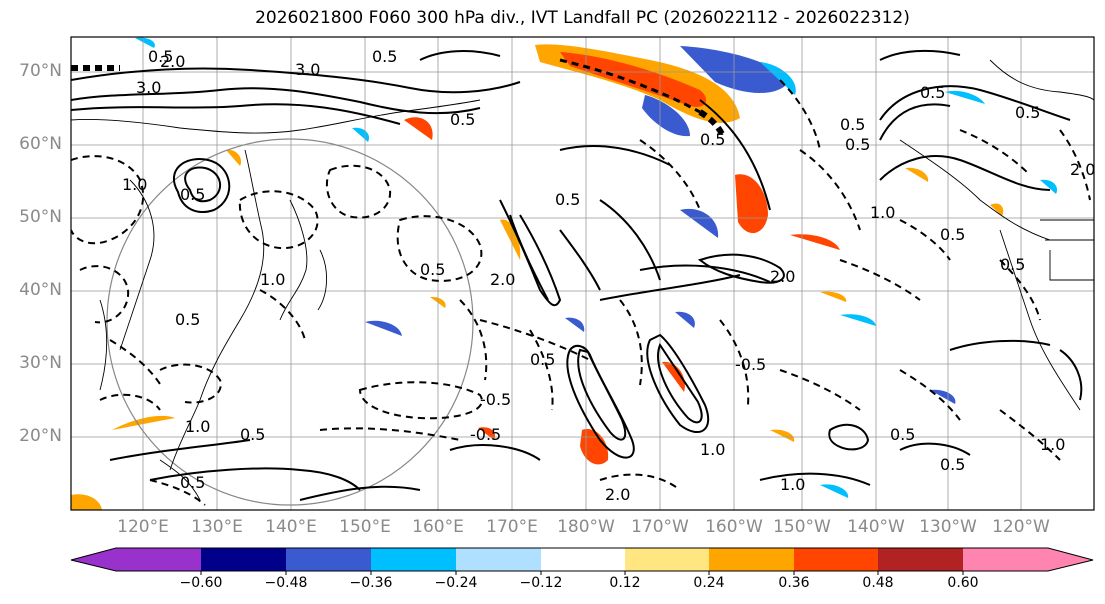  I want to click on longitude-label: 170°W, so click(660, 527).